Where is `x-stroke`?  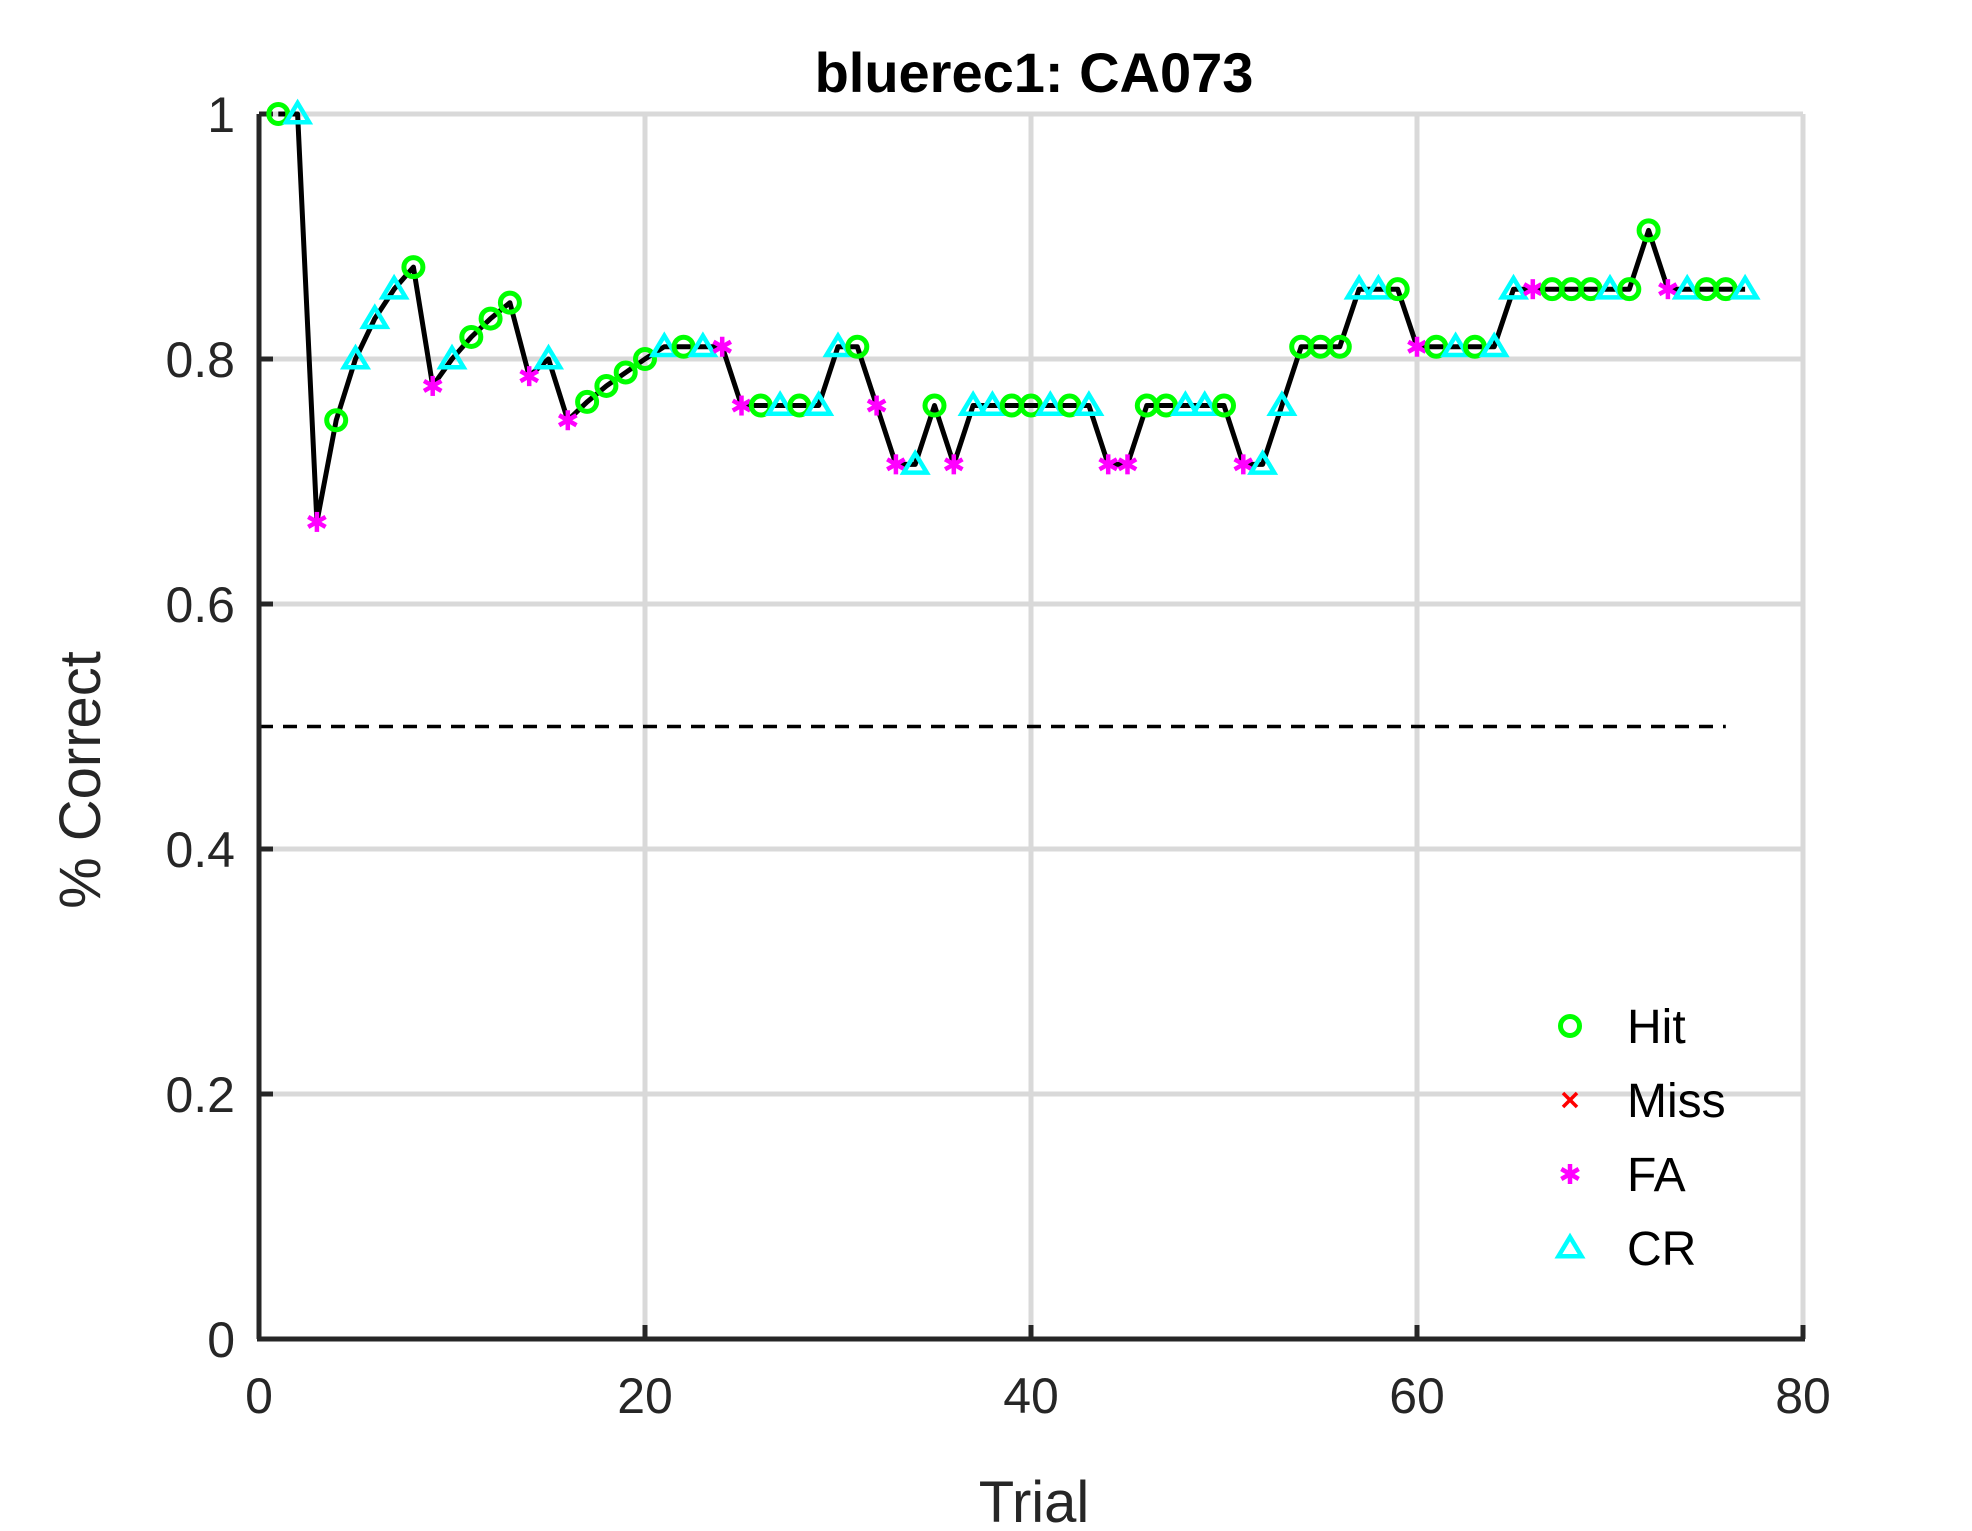
x-stroke is located at coordinates (1570, 1100).